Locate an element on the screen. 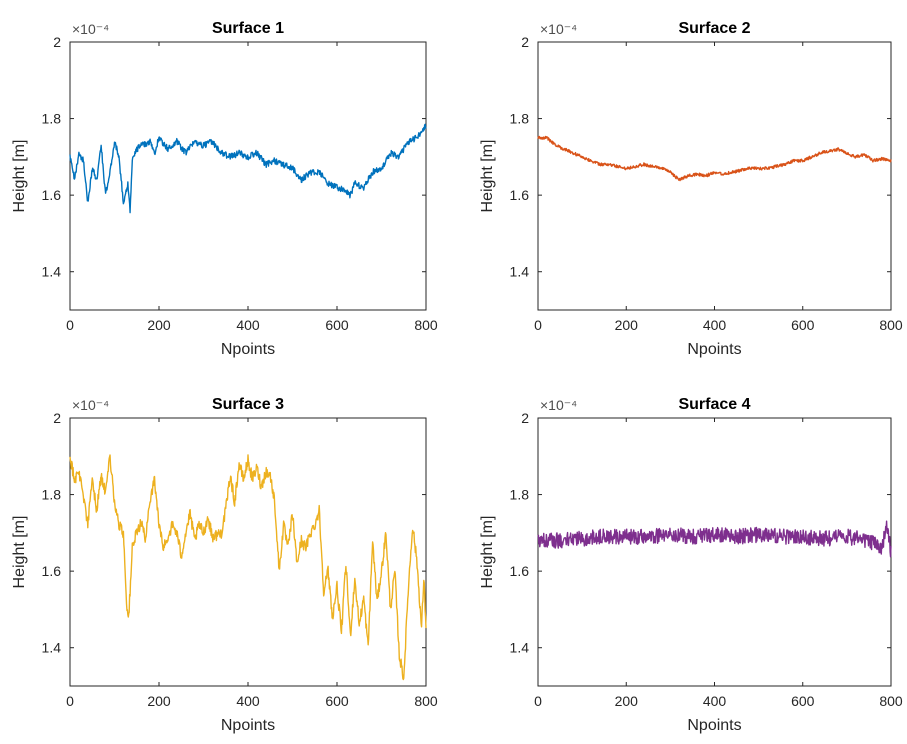  chart-title: Surface 1 is located at coordinates (248, 28).